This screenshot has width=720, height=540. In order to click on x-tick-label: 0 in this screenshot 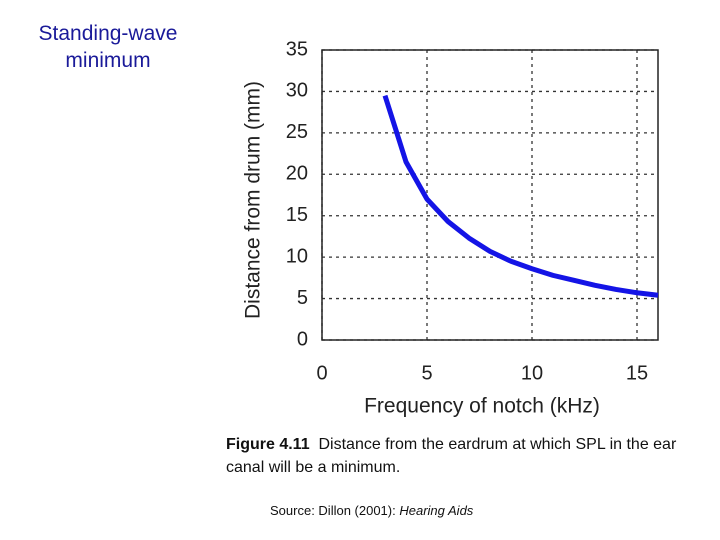, I will do `click(321, 373)`.